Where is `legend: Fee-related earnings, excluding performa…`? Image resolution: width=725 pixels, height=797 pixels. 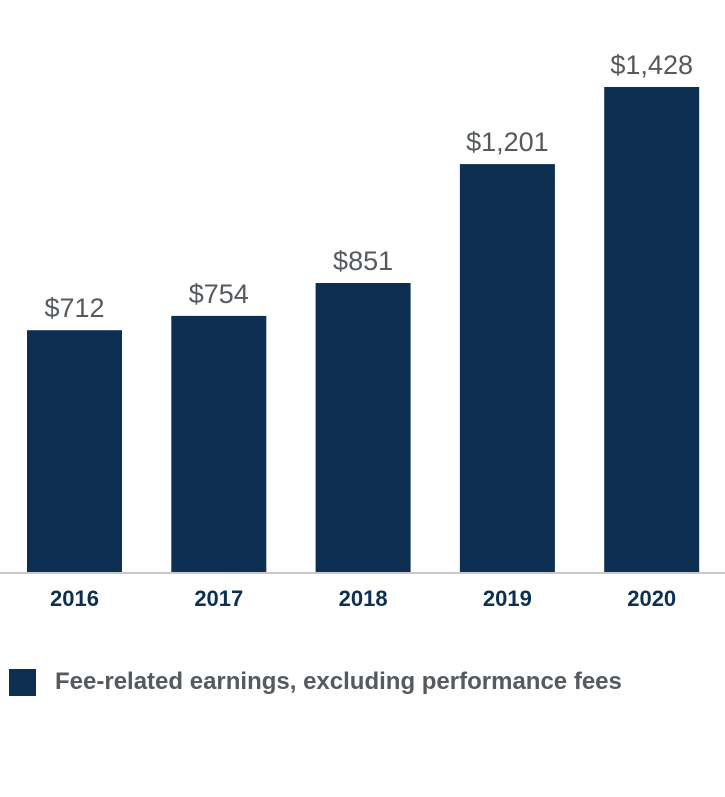 legend: Fee-related earnings, excluding performa… is located at coordinates (315, 682).